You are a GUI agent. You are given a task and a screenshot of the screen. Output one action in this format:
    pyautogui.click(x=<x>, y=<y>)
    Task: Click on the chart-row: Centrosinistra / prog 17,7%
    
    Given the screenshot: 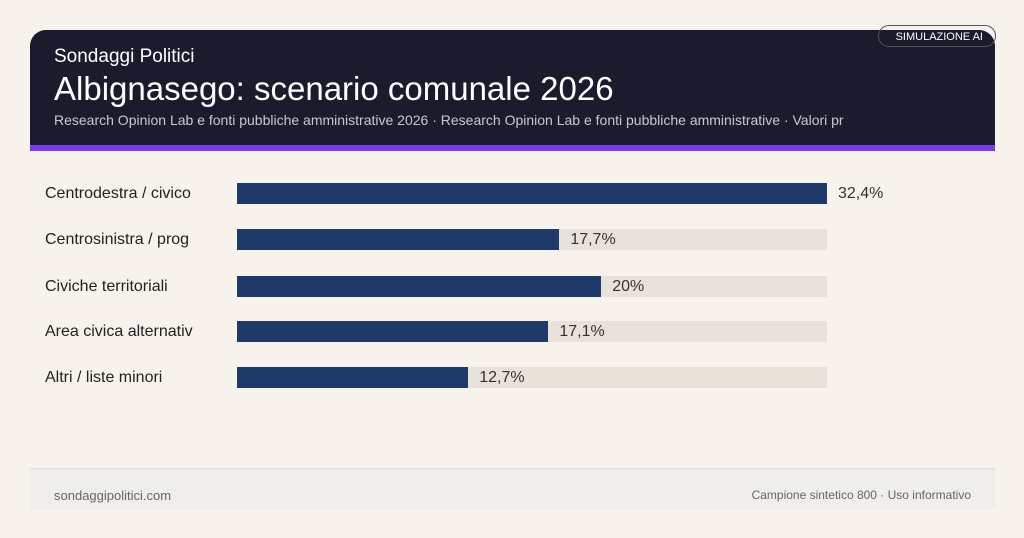 What is the action you would take?
    pyautogui.click(x=512, y=240)
    